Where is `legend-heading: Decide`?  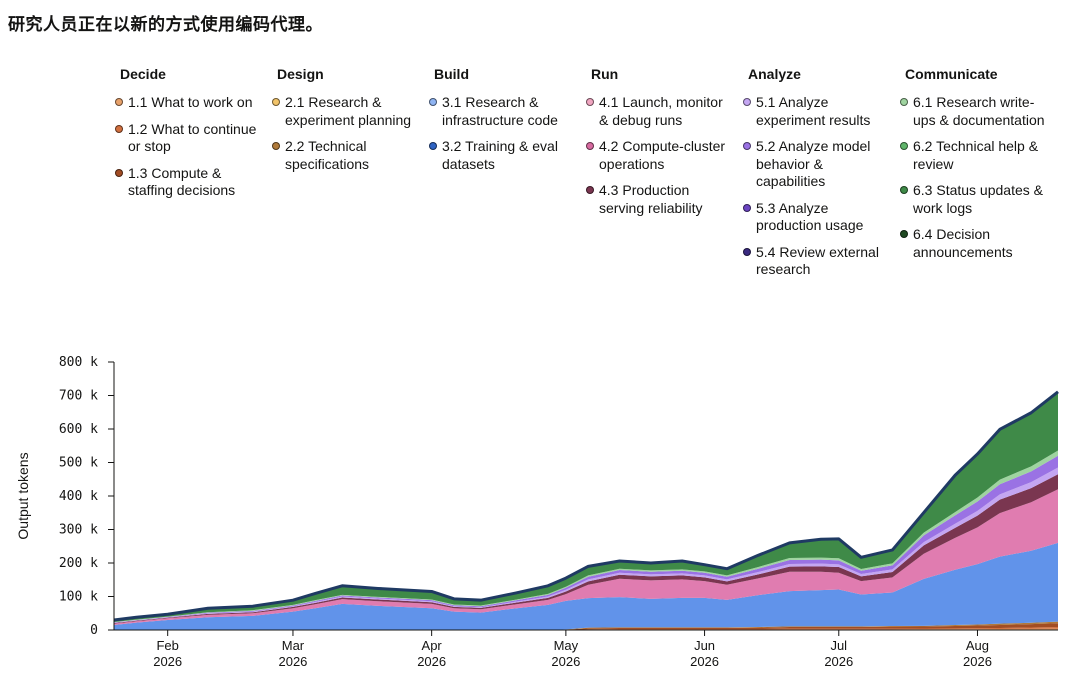 legend-heading: Decide is located at coordinates (143, 74).